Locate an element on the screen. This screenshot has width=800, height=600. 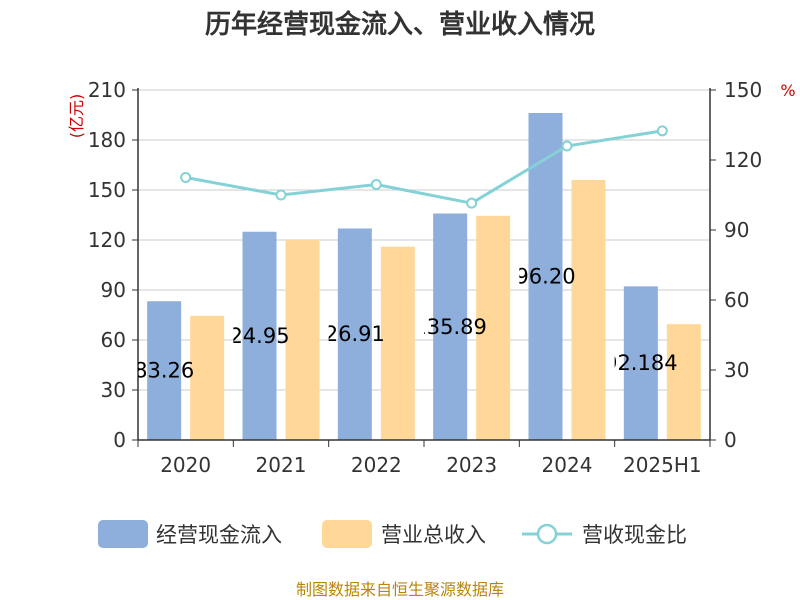
right-tick-label-4: 120 is located at coordinates (743, 160).